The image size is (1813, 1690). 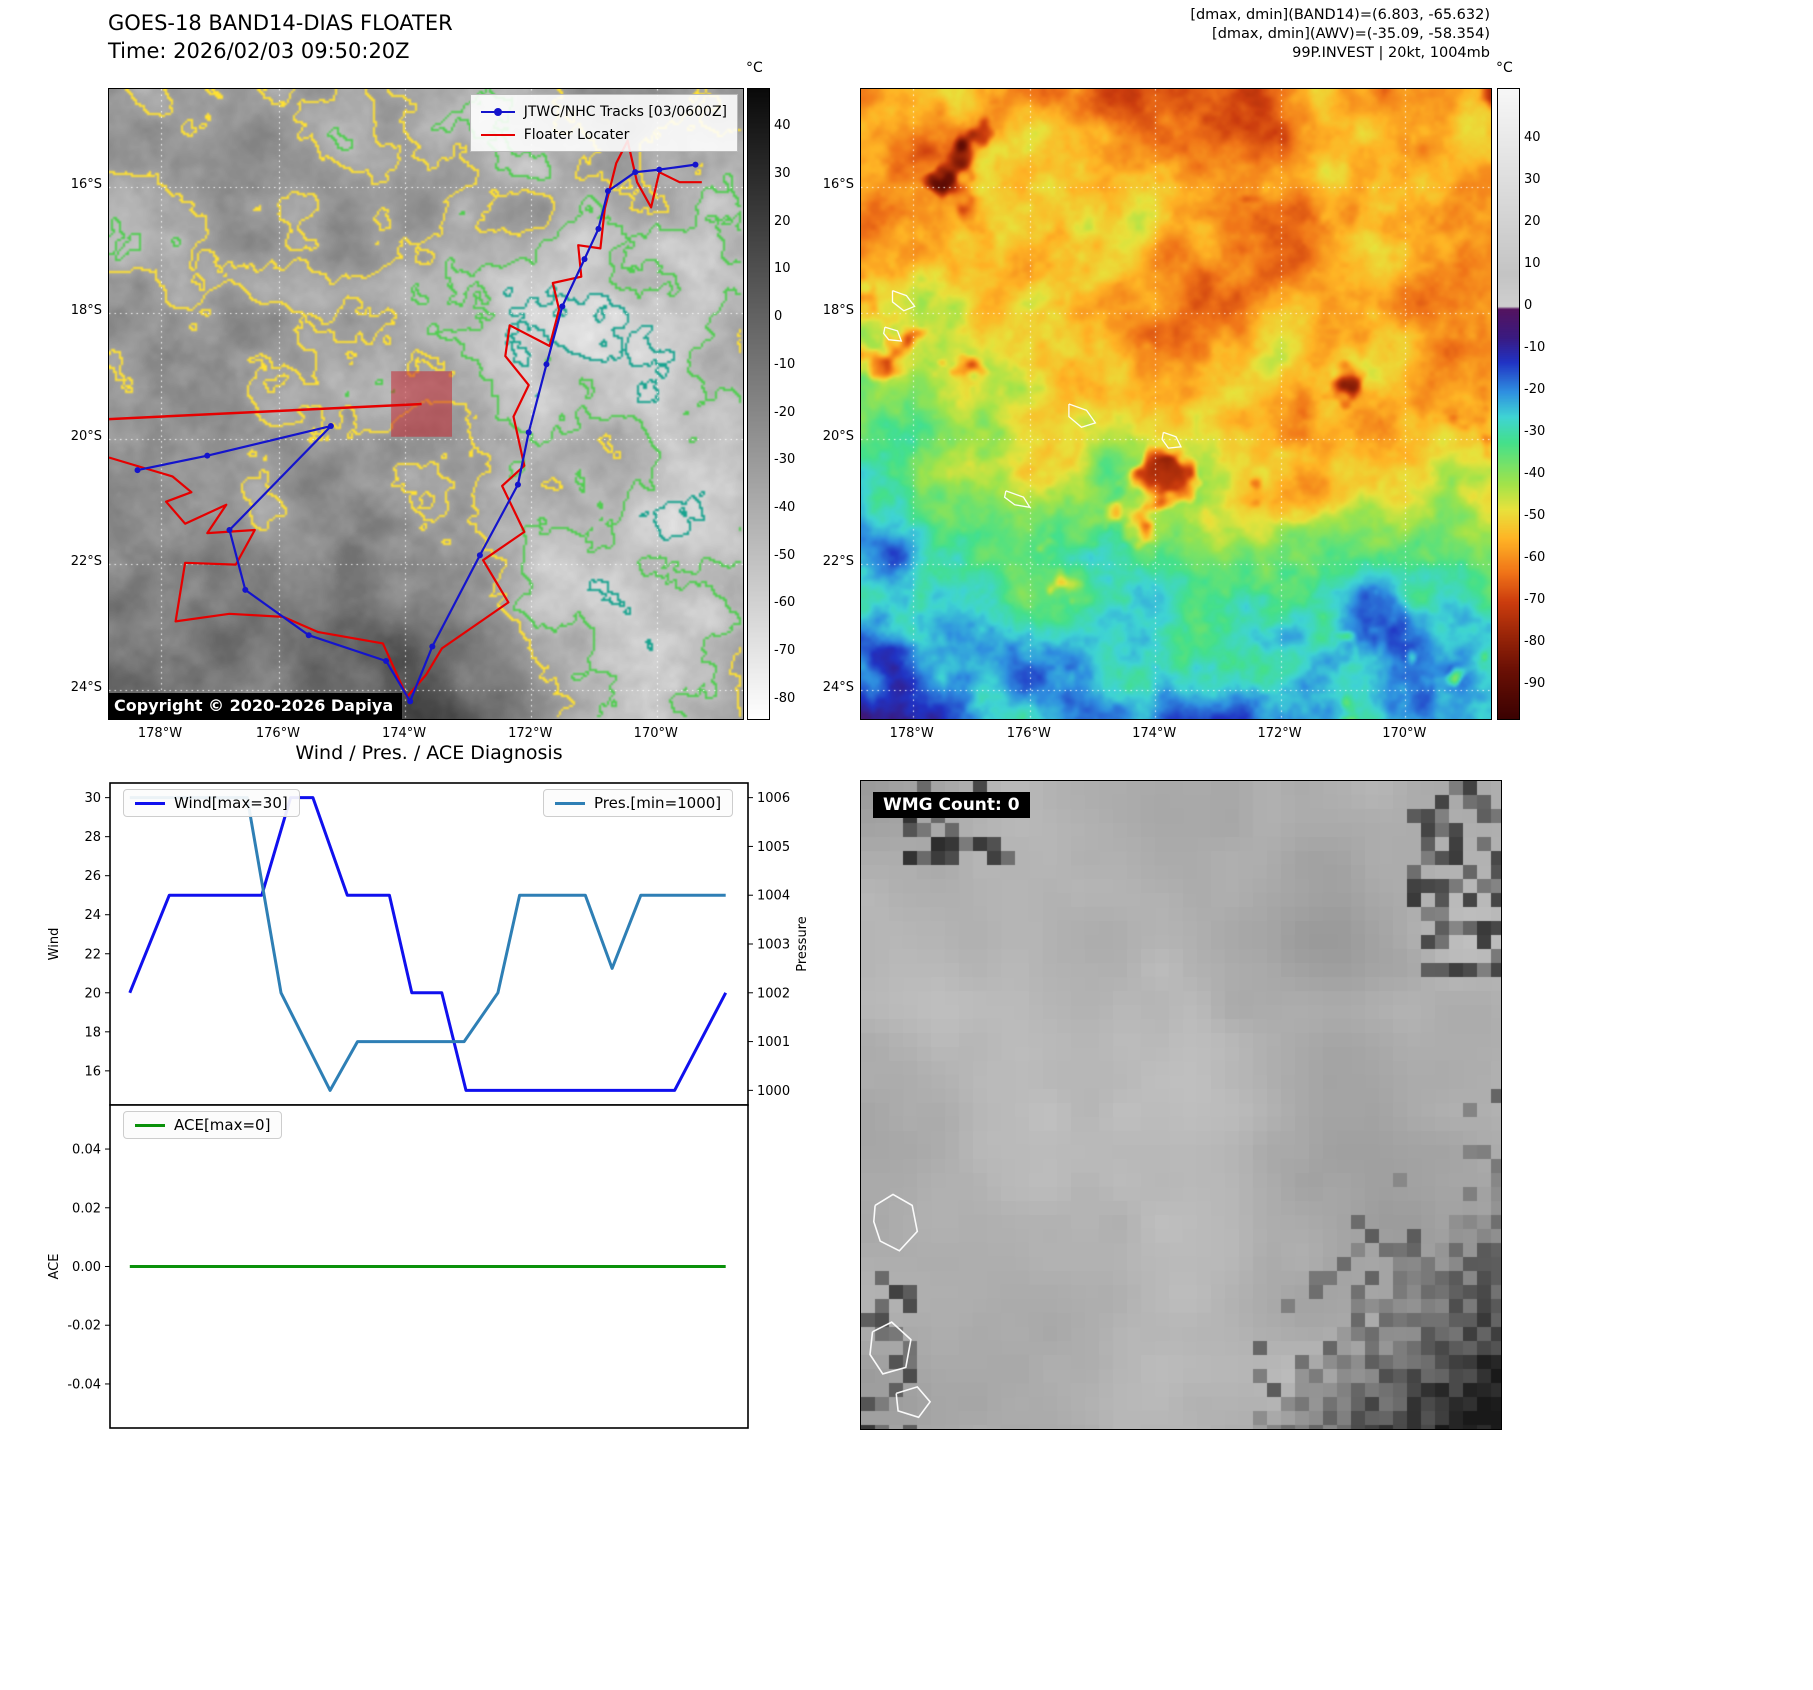 I want to click on awv-colorbar-tick: 30, so click(x=1532, y=180).